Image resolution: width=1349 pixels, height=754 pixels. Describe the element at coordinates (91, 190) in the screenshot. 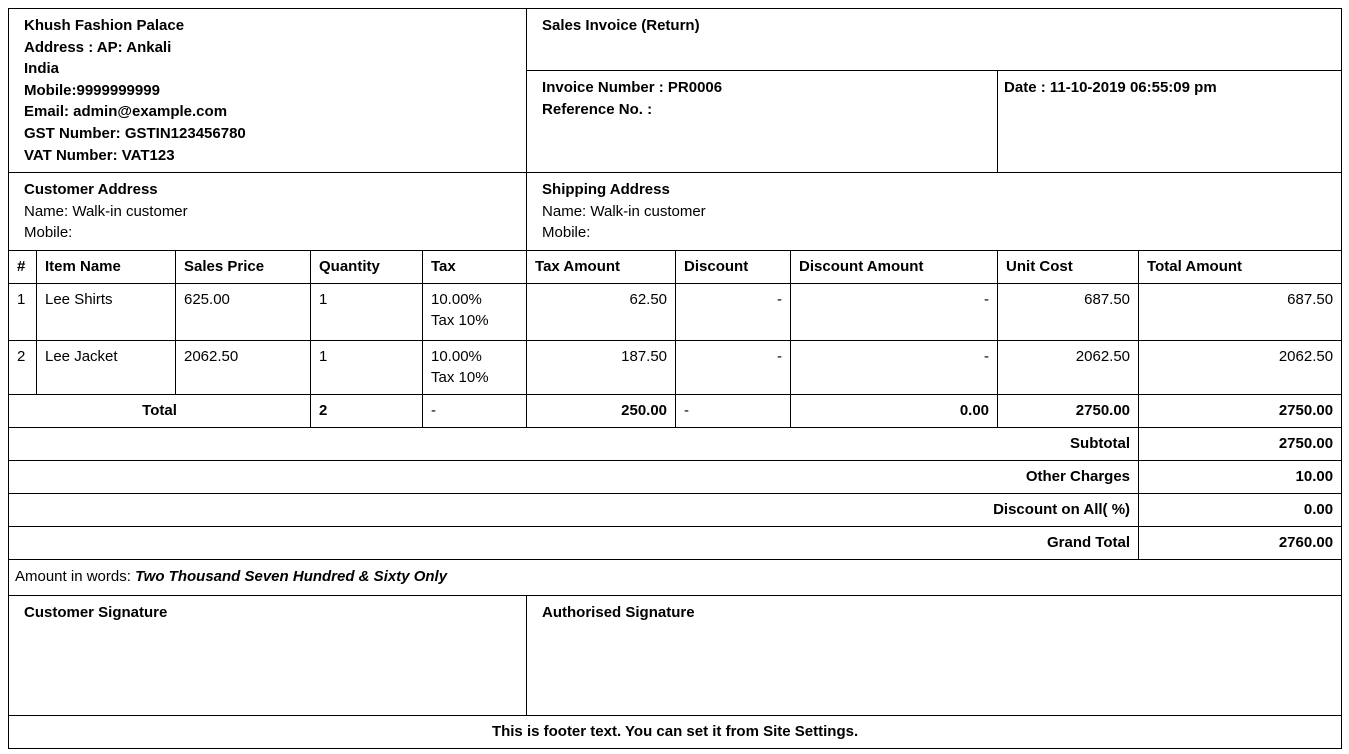

I see `customer-address-heading: Customer Address` at that location.